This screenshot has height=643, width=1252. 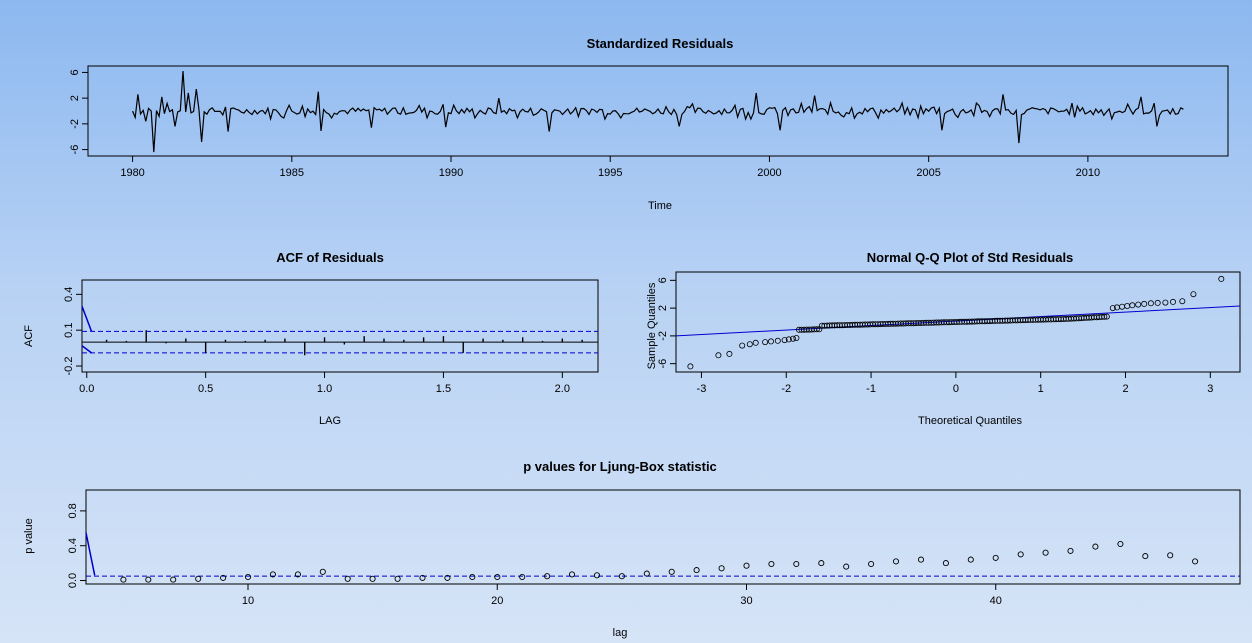 What do you see at coordinates (69, 330) in the screenshot?
I see `acf-ytick-label-1: 0.1` at bounding box center [69, 330].